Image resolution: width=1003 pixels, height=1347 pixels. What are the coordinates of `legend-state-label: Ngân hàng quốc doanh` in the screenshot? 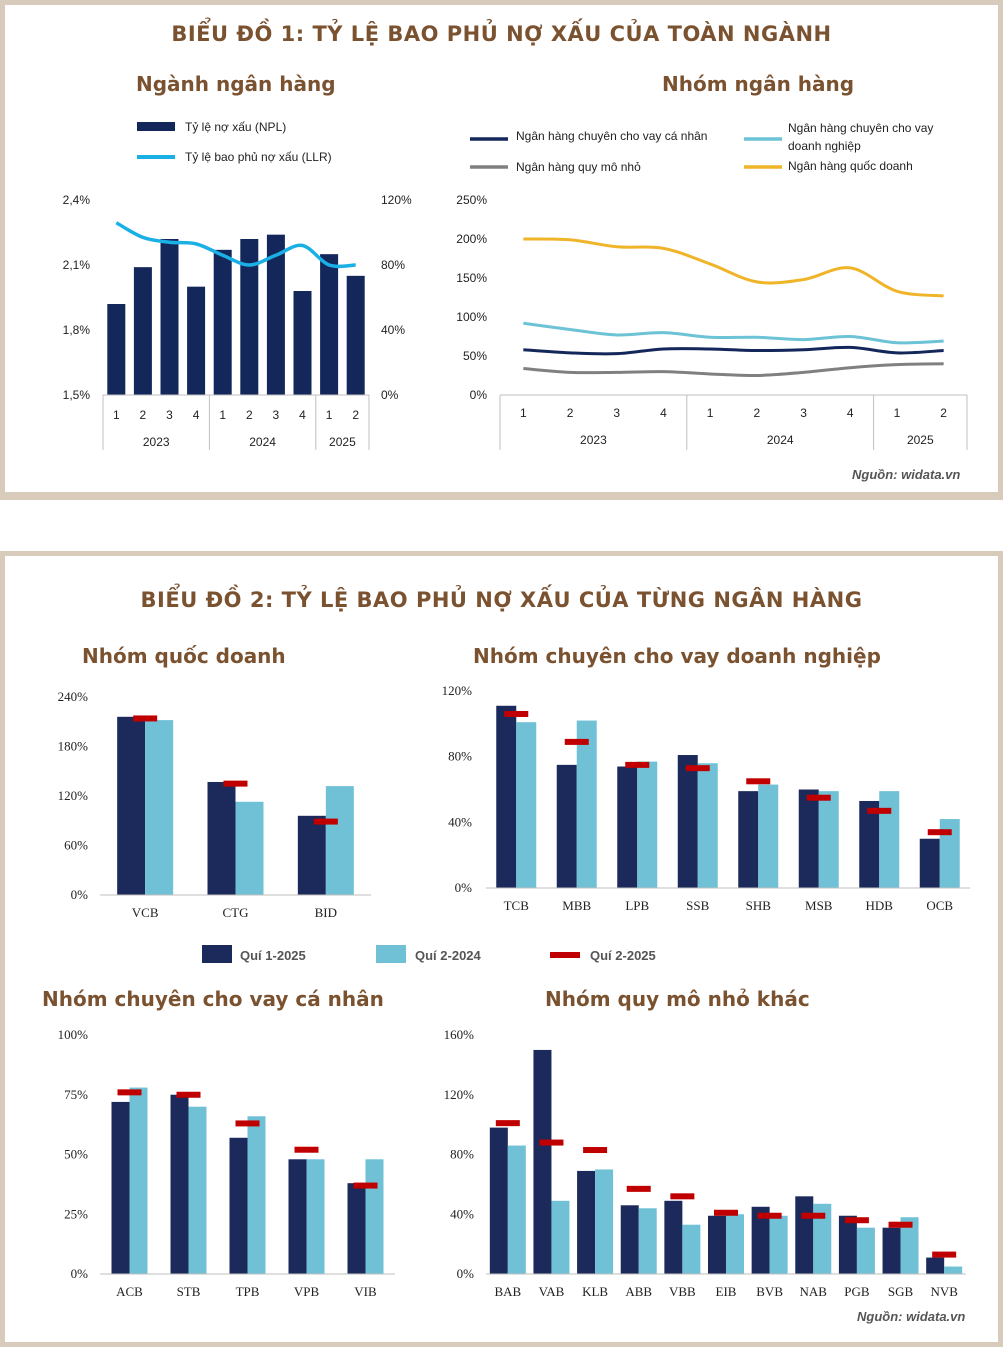 It's located at (850, 166).